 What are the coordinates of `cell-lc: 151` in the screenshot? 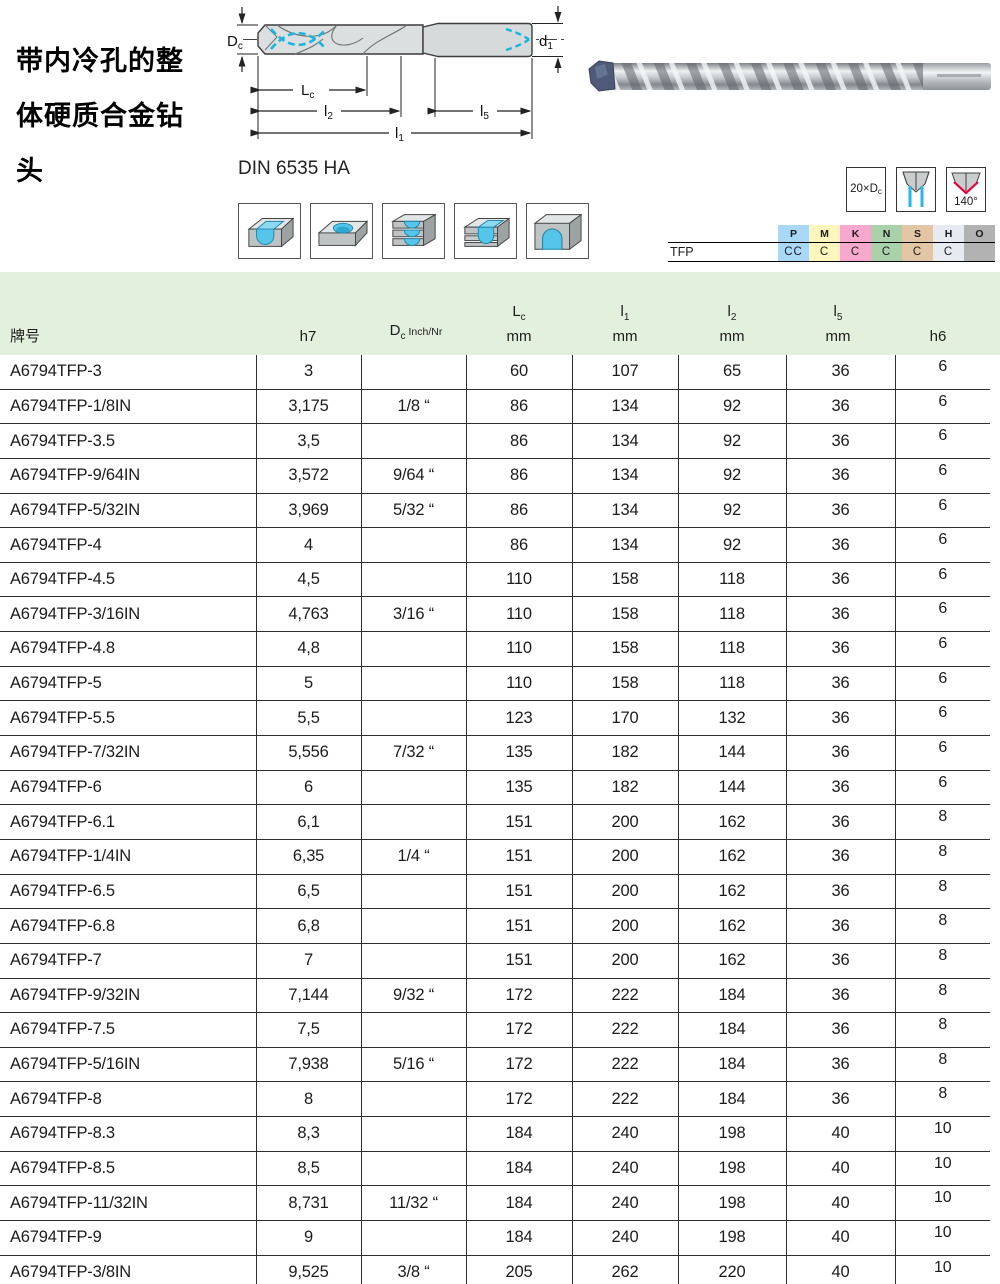 It's located at (519, 857).